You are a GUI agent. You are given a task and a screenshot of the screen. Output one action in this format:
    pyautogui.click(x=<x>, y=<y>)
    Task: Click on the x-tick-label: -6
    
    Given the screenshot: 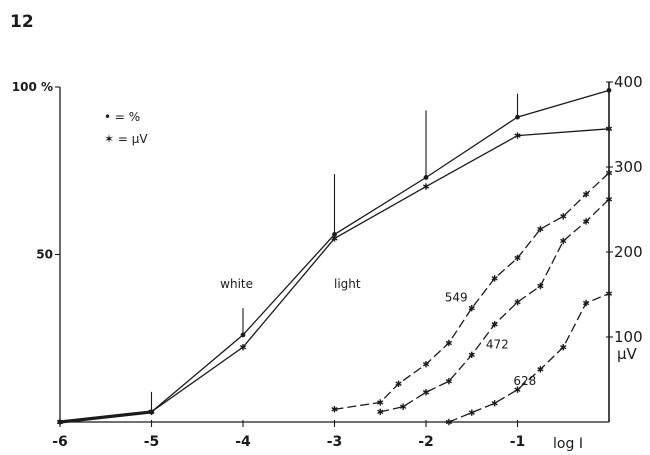 What is the action you would take?
    pyautogui.click(x=60, y=442)
    